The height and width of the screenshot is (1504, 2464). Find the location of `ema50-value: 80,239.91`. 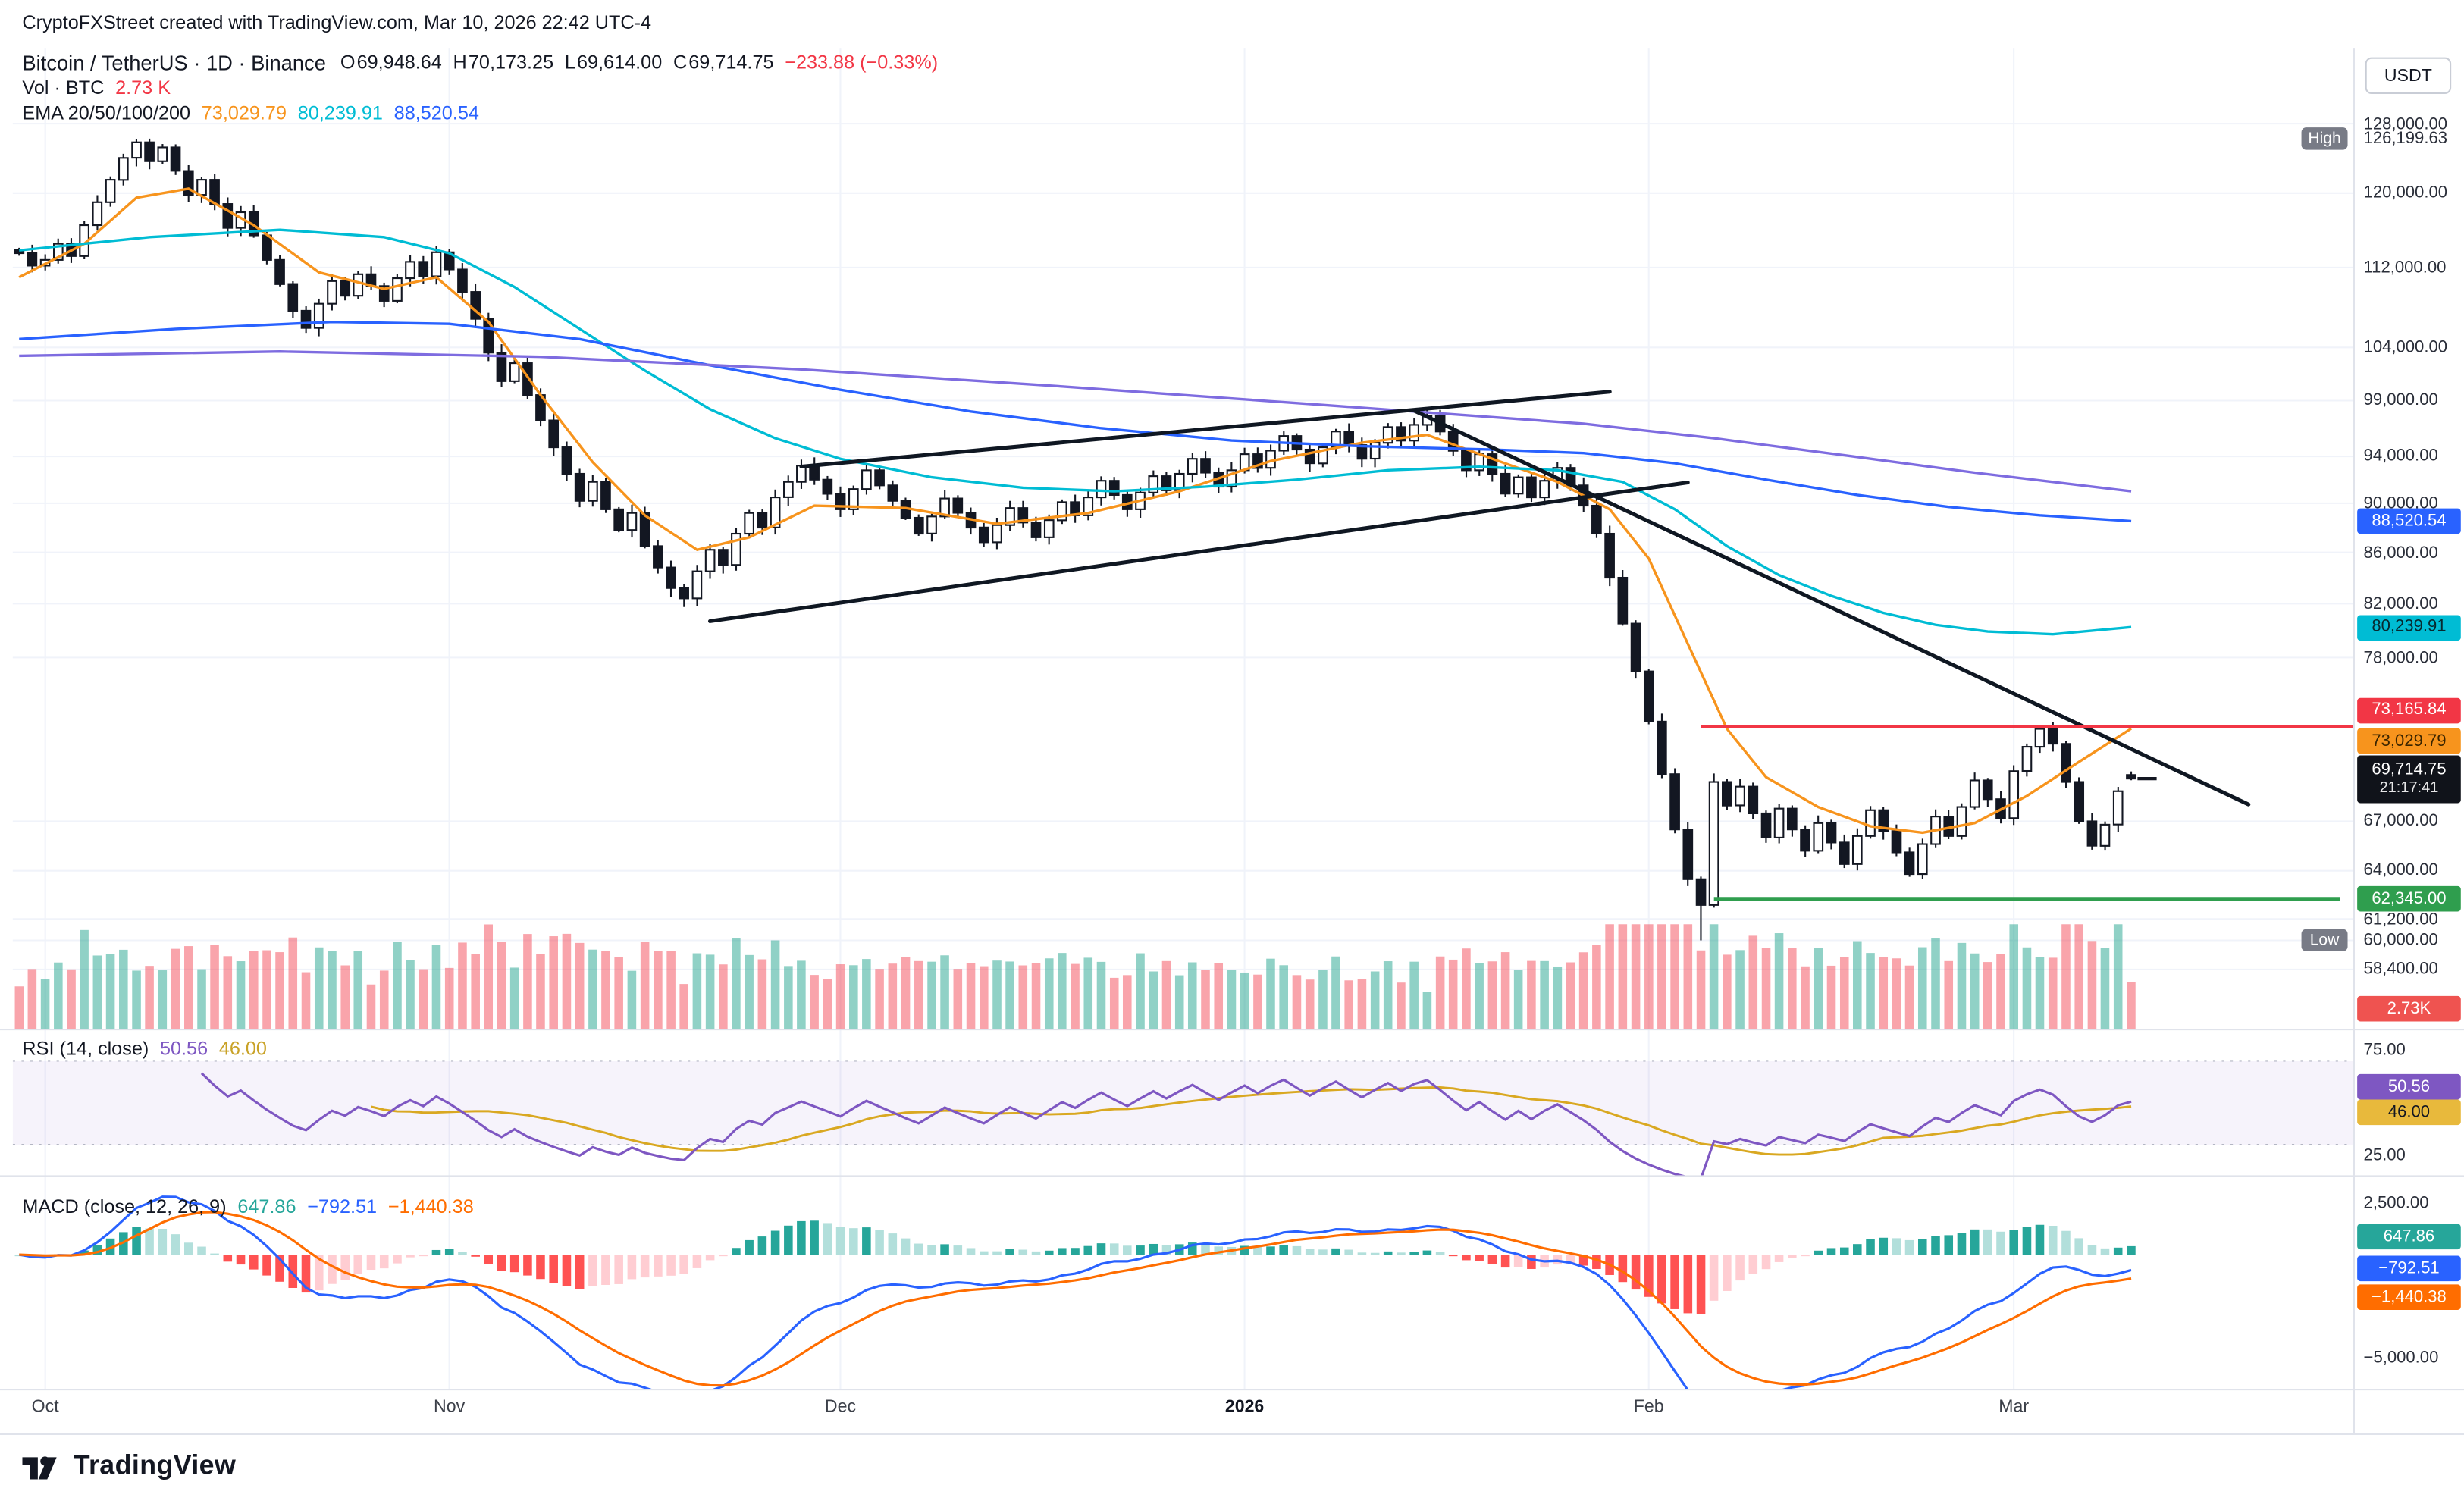

ema50-value: 80,239.91 is located at coordinates (340, 113).